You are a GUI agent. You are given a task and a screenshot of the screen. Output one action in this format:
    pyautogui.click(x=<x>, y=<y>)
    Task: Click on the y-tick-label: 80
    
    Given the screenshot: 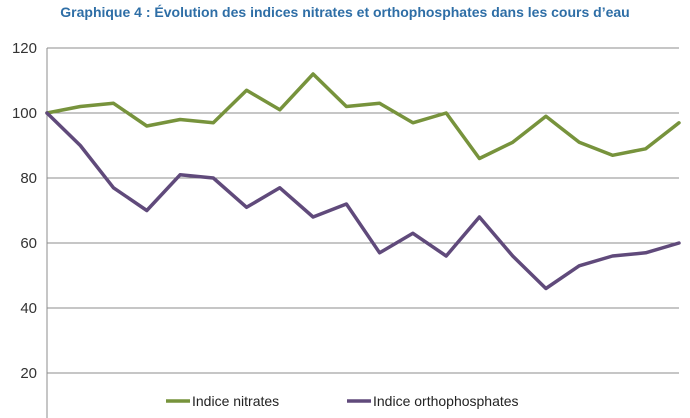 What is the action you would take?
    pyautogui.click(x=28, y=178)
    